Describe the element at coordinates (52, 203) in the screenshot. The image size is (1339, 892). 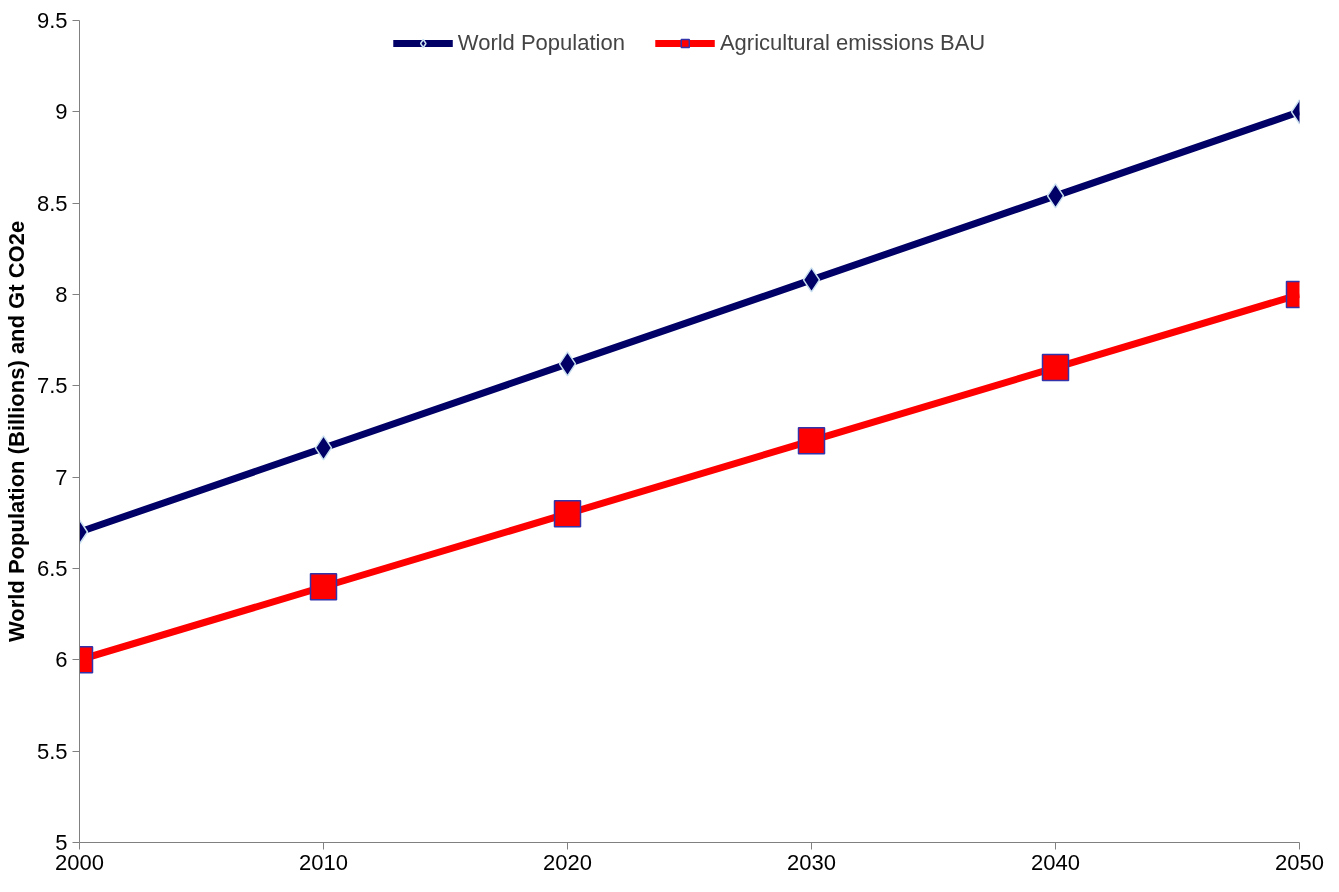
I see `y-tick-label: 8.5` at that location.